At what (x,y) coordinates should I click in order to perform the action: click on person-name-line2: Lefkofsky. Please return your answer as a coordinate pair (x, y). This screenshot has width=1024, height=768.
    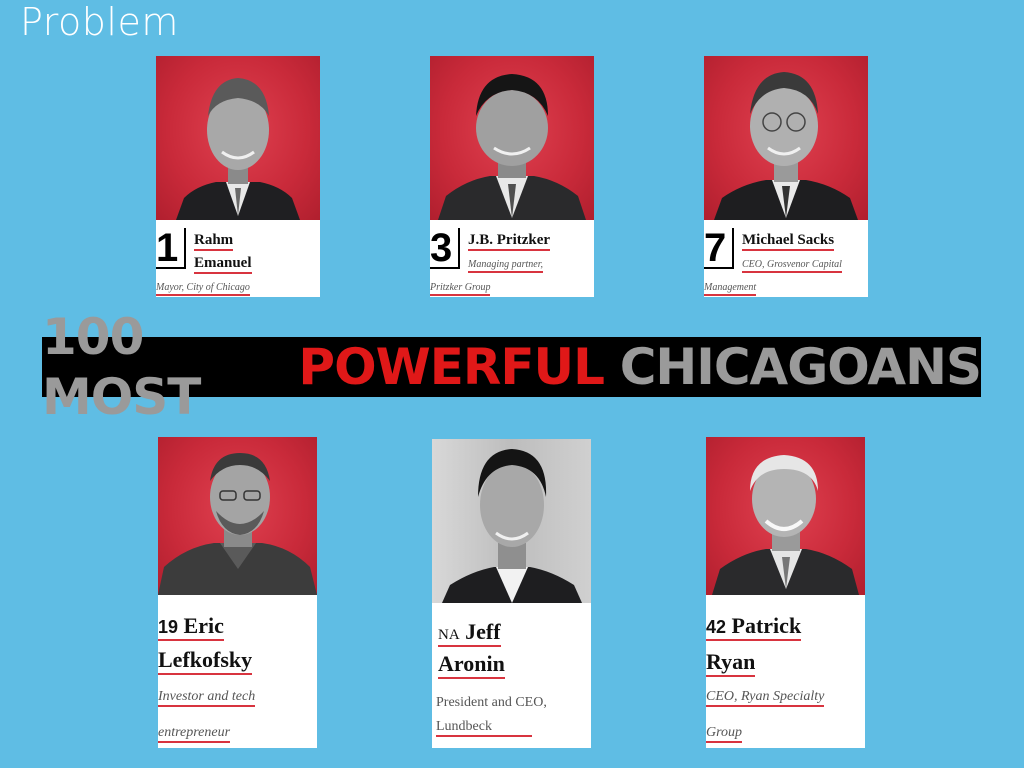
    Looking at the image, I should click on (205, 661).